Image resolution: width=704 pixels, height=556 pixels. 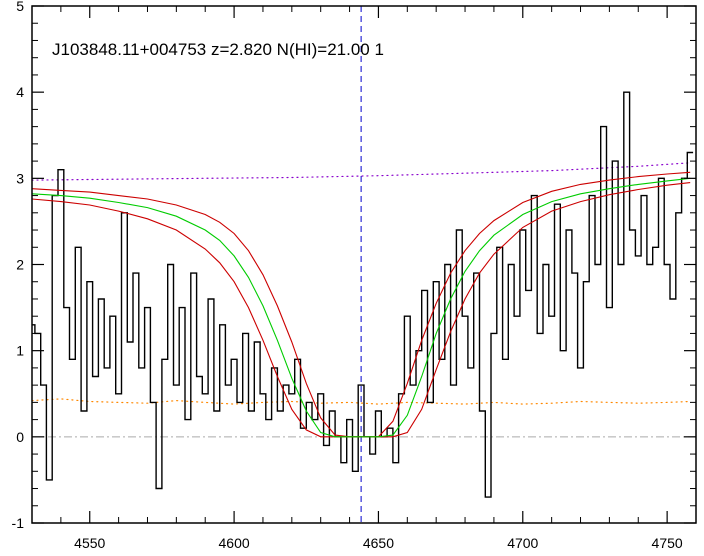 I want to click on y-tick-label: 2, so click(x=20, y=265).